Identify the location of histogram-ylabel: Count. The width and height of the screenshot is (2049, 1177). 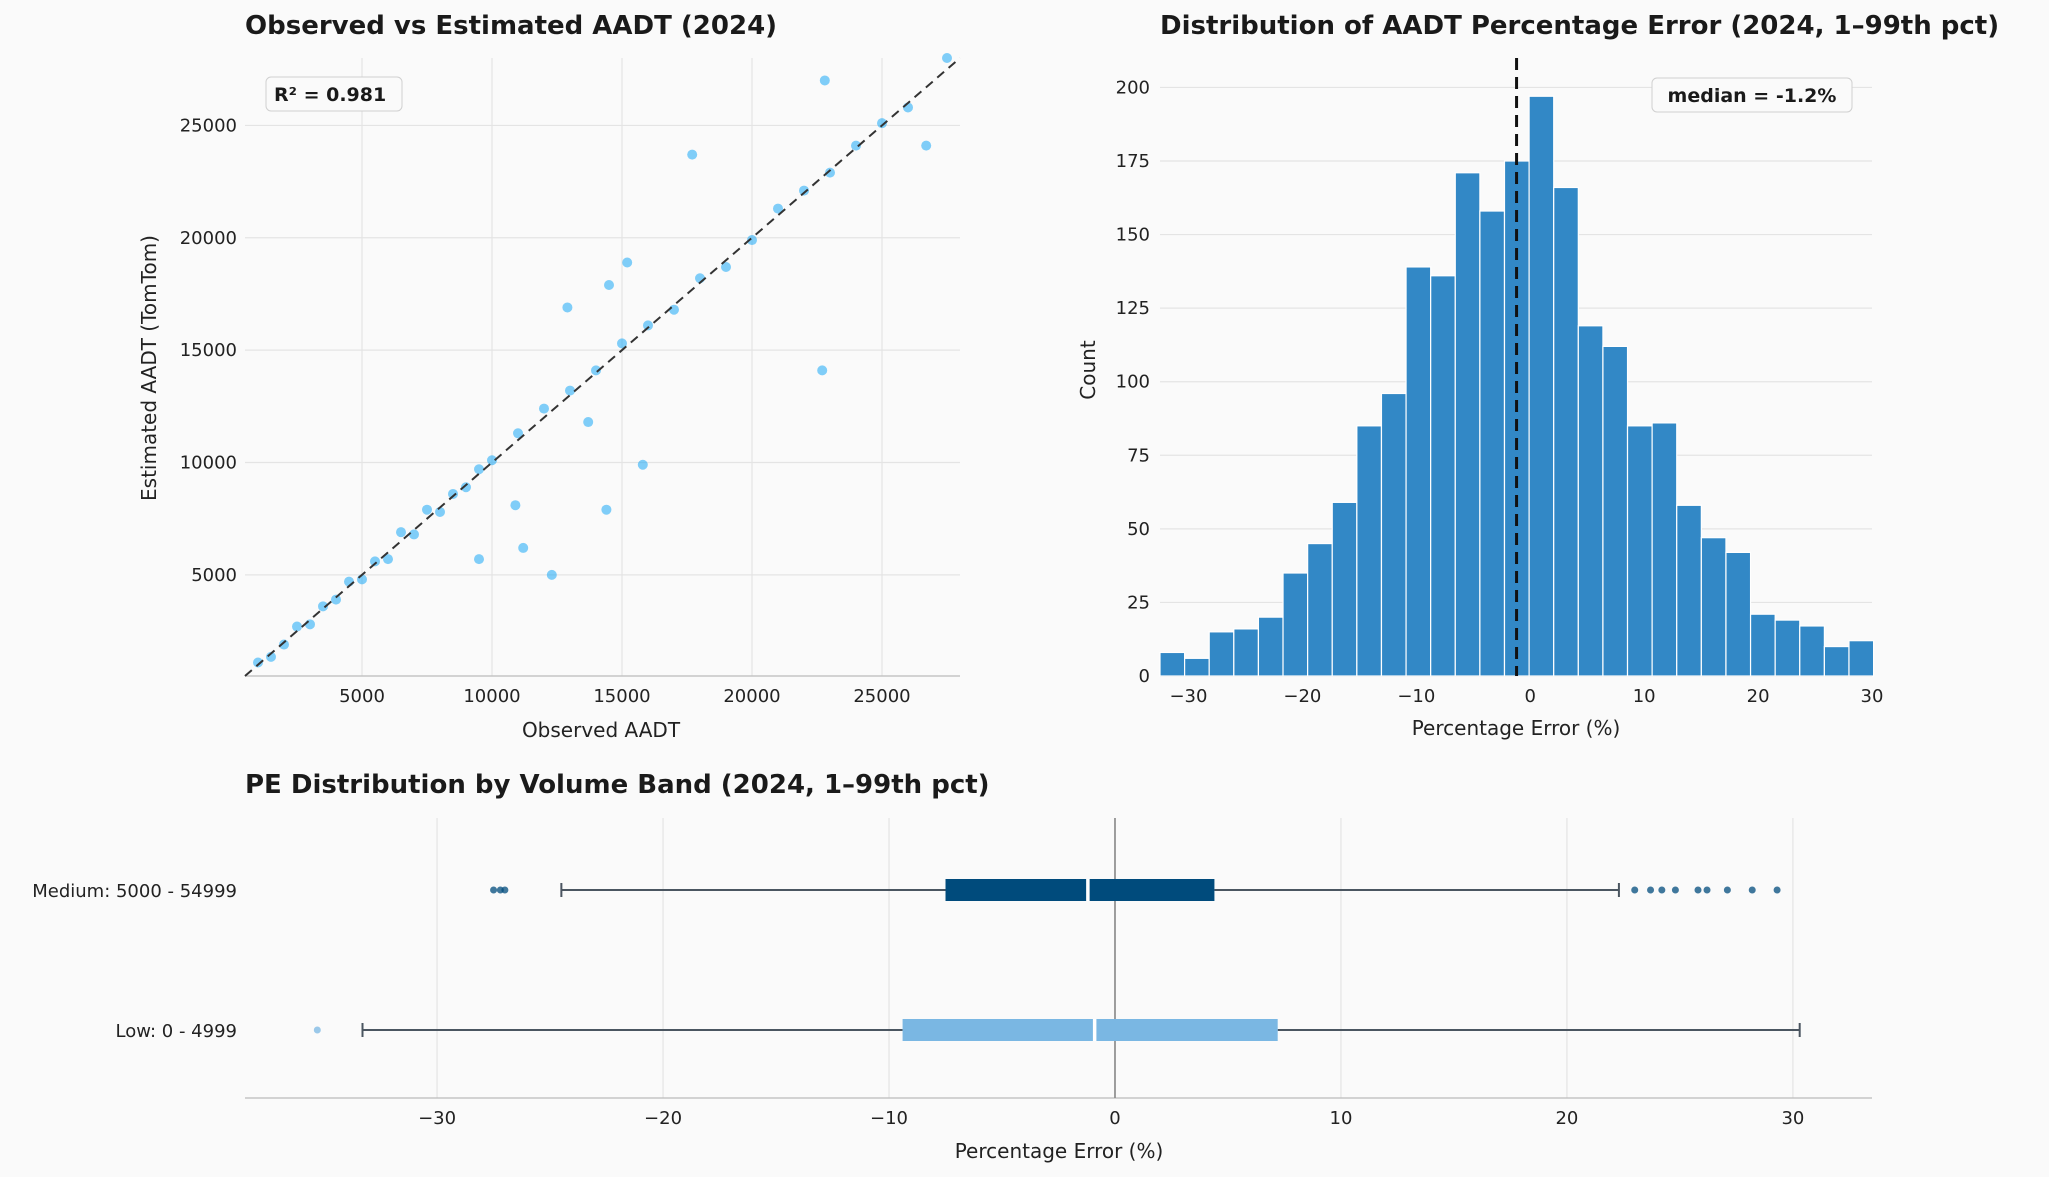
(1088, 370).